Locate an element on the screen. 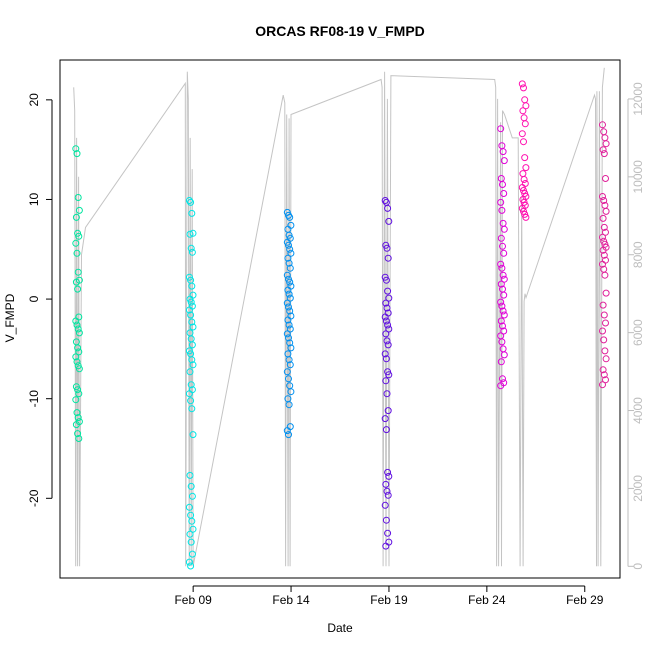 This screenshot has height=650, width=650. y-axis-label: V_FMPD is located at coordinates (10, 317).